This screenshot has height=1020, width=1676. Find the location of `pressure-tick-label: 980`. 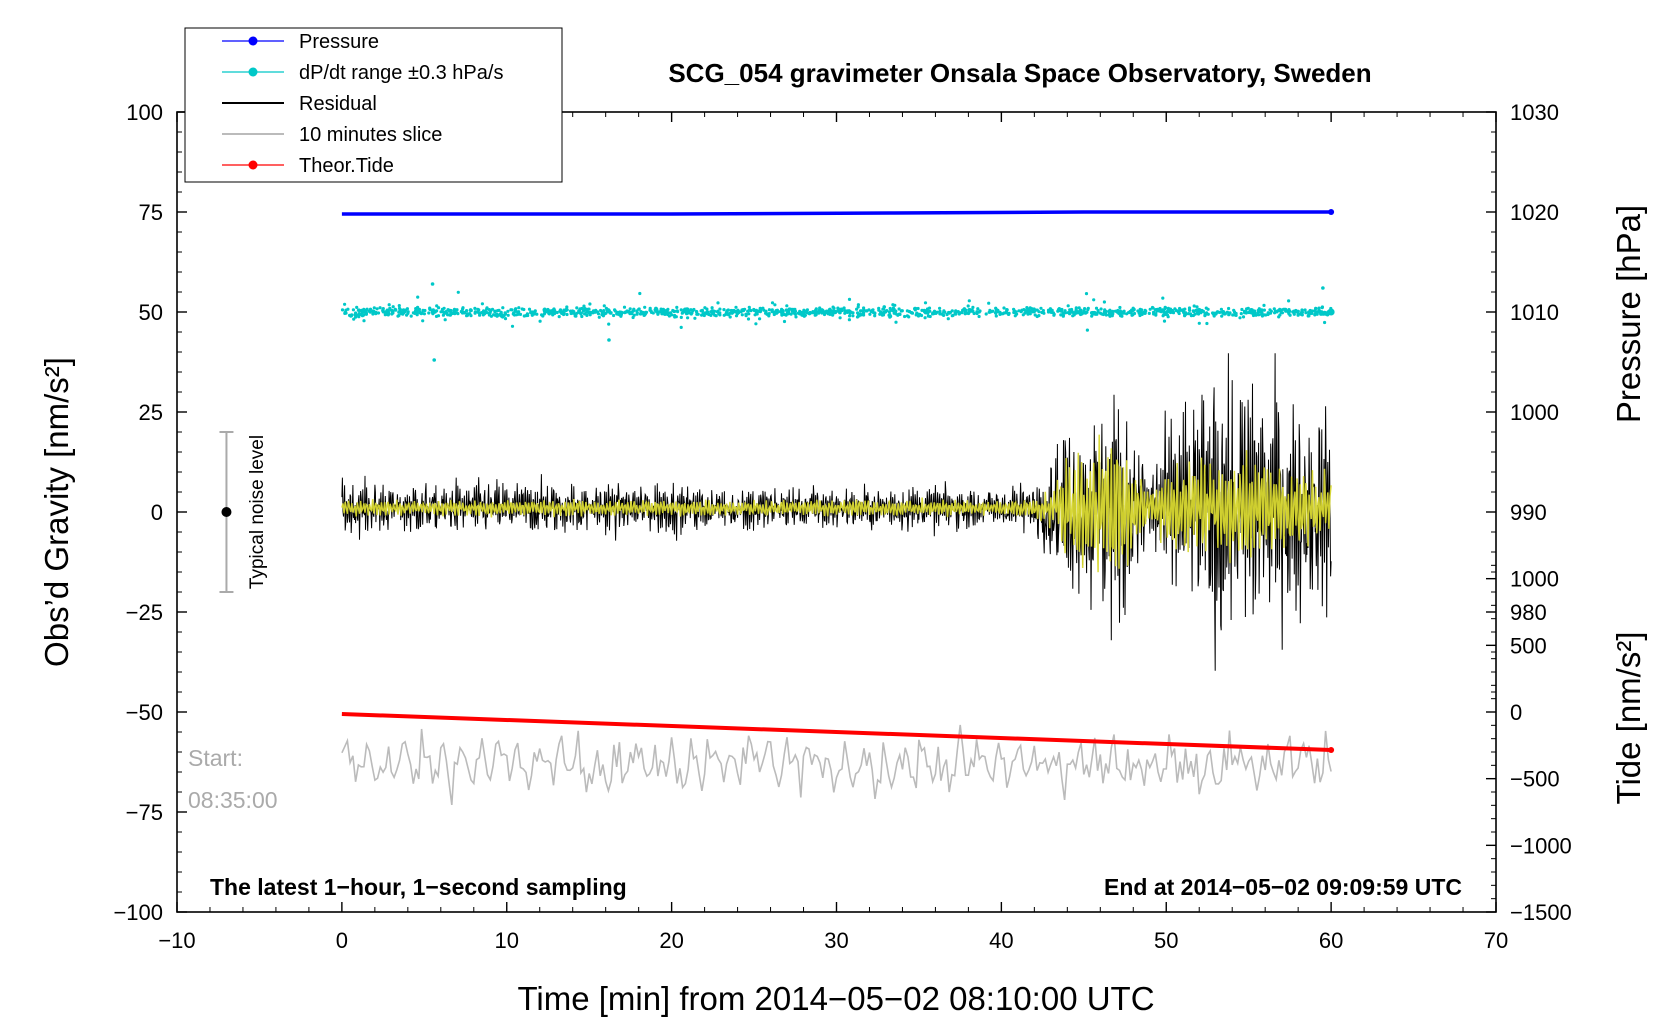

pressure-tick-label: 980 is located at coordinates (1528, 612).